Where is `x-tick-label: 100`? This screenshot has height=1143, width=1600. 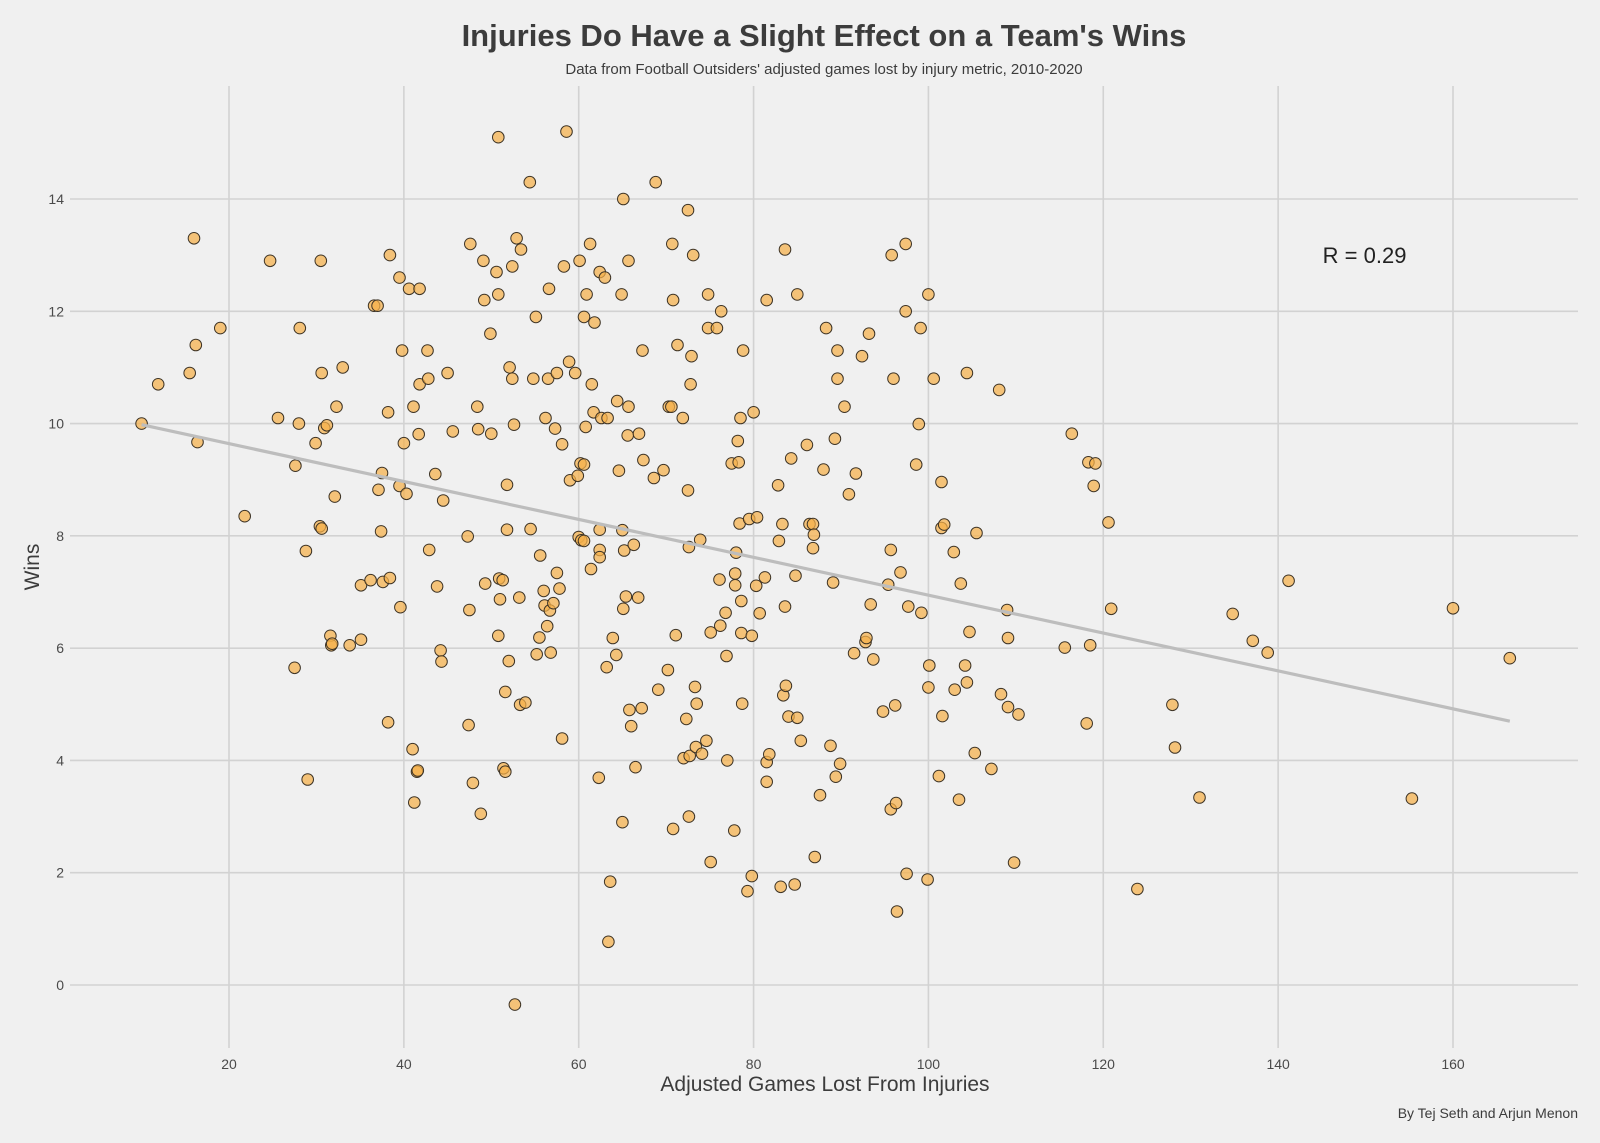
x-tick-label: 100 is located at coordinates (929, 1064).